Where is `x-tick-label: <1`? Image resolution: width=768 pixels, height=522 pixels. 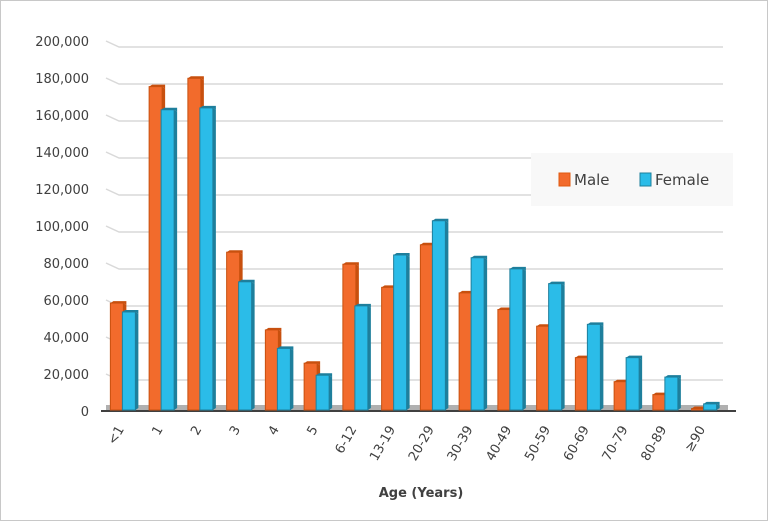 x-tick-label: <1 is located at coordinates (116, 436).